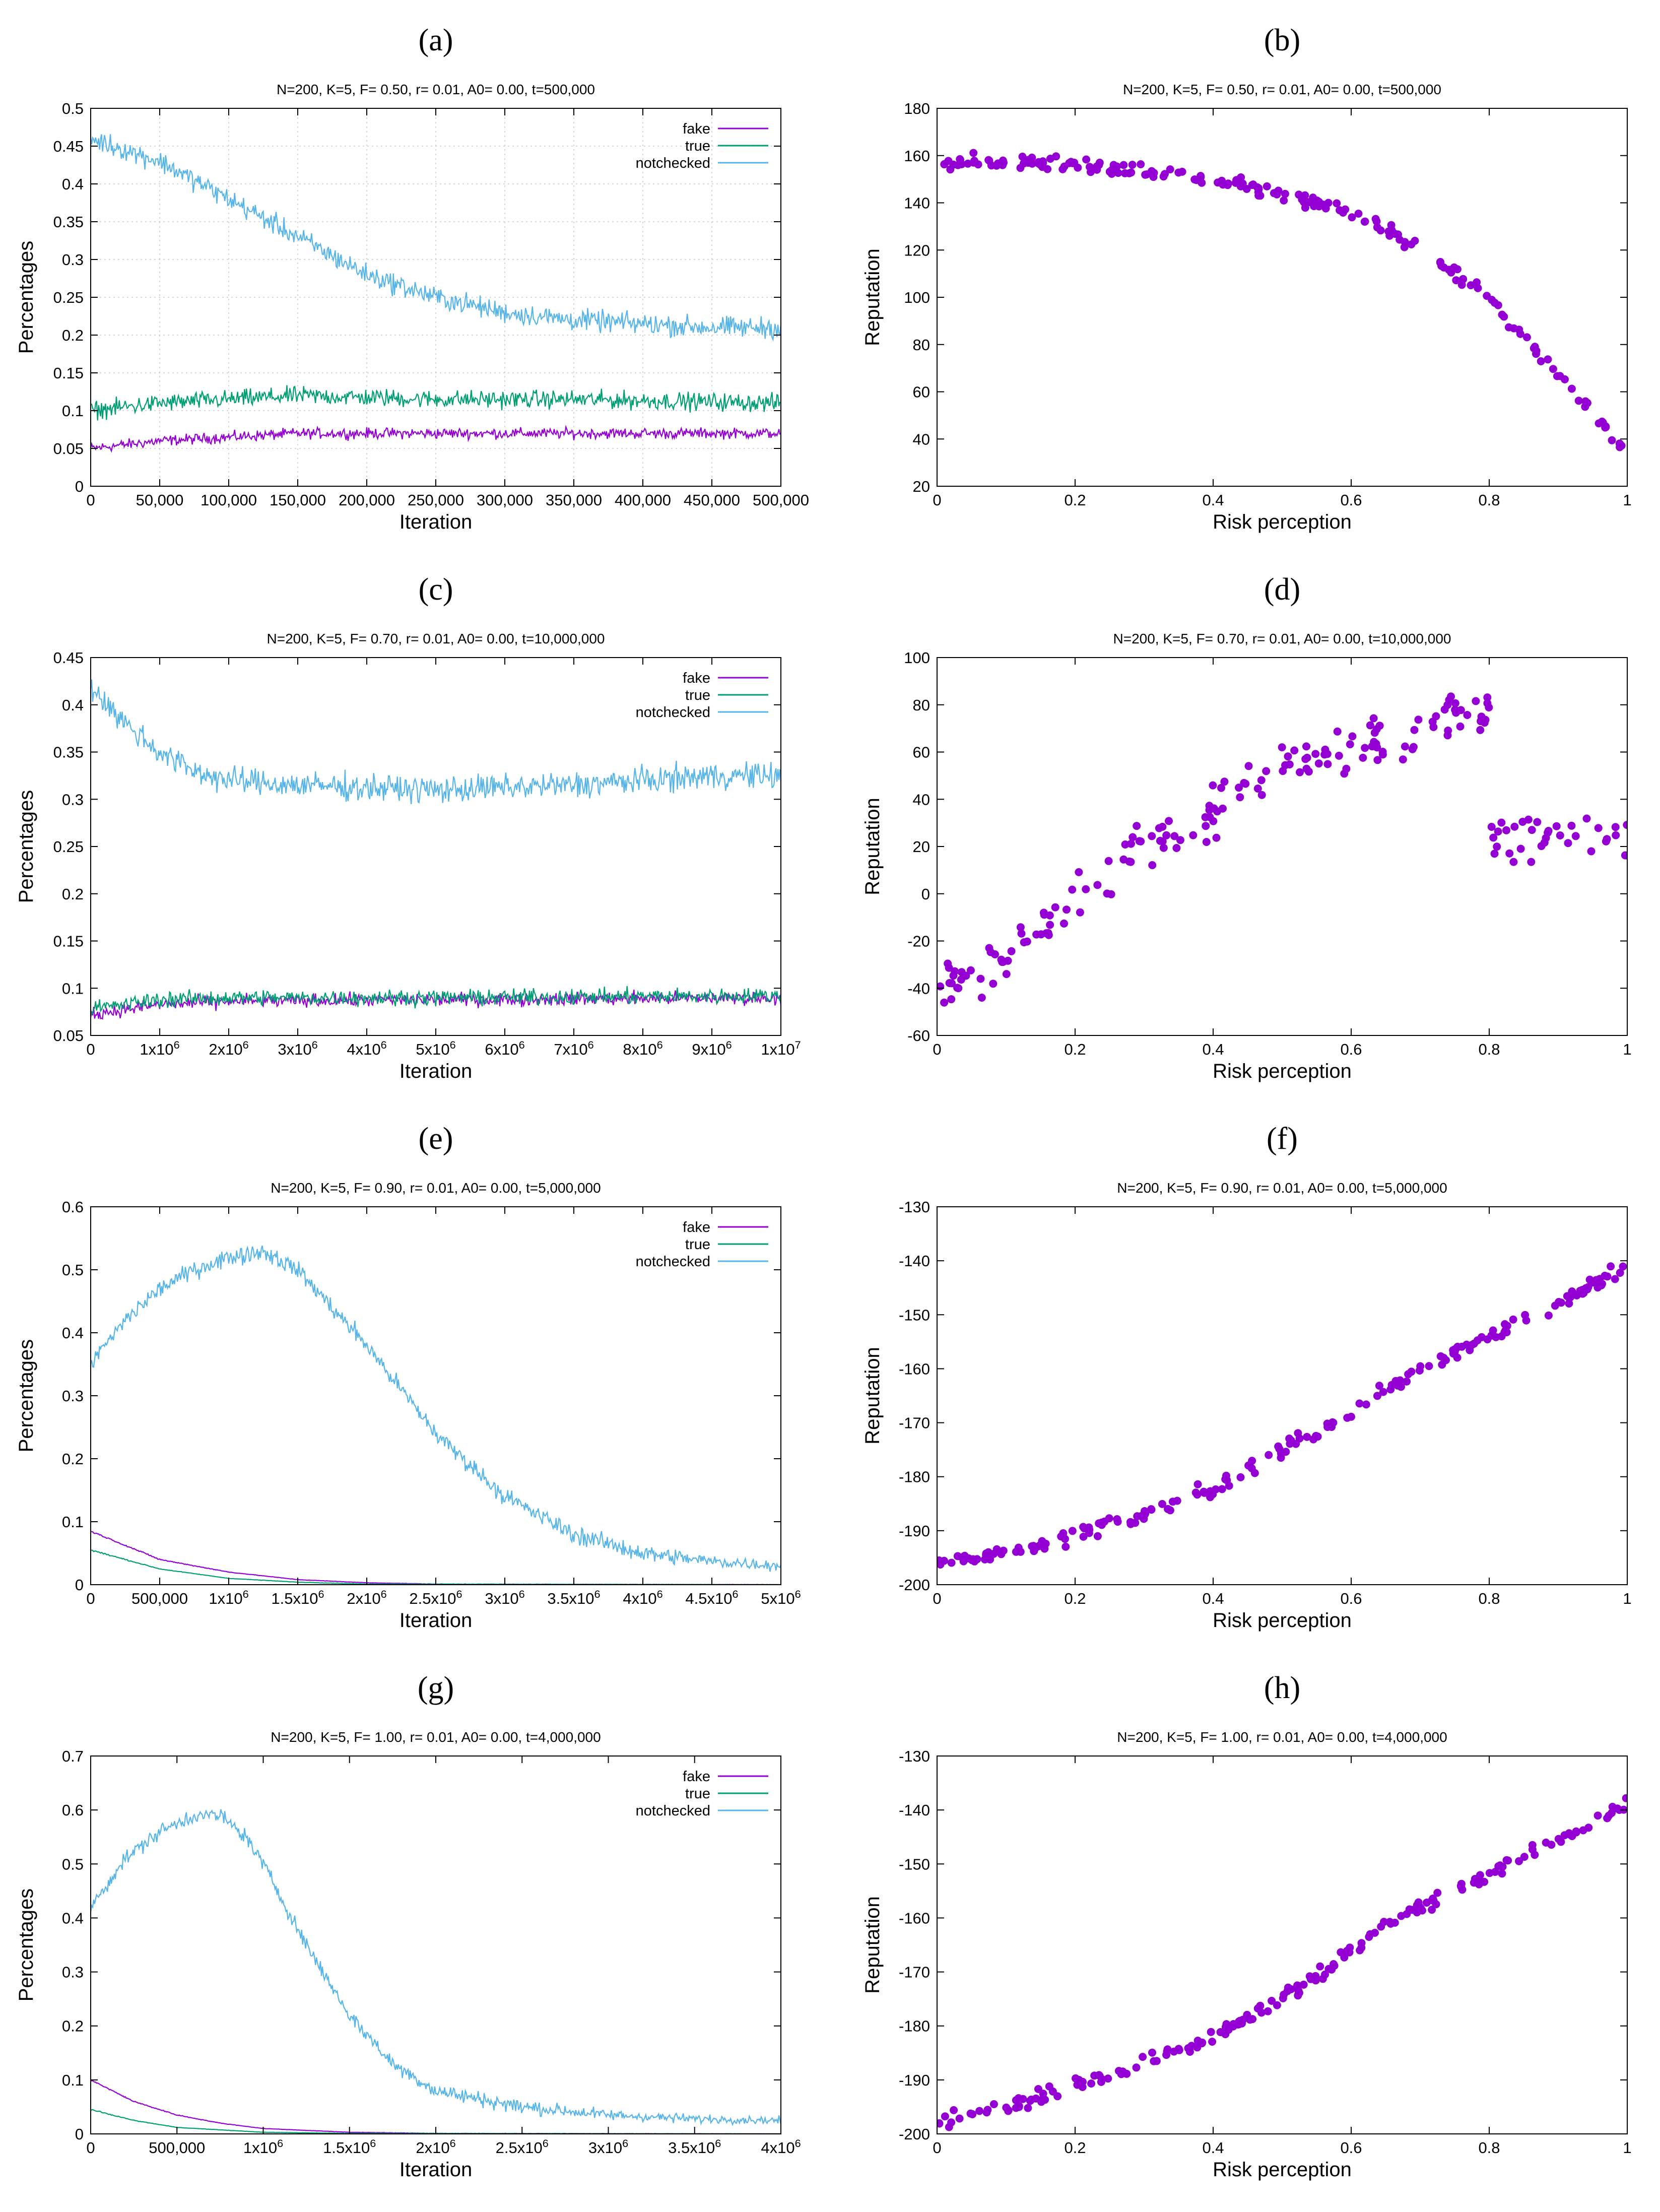 This screenshot has height=2212, width=1660. What do you see at coordinates (160, 500) in the screenshot?
I see `x-tick-label: 50,000` at bounding box center [160, 500].